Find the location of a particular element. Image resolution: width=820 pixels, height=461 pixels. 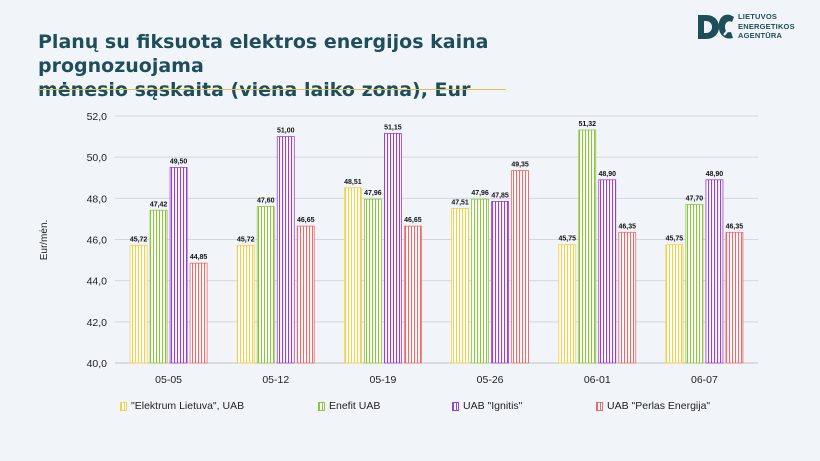

y-tick-label: 48,0 is located at coordinates (97, 199).